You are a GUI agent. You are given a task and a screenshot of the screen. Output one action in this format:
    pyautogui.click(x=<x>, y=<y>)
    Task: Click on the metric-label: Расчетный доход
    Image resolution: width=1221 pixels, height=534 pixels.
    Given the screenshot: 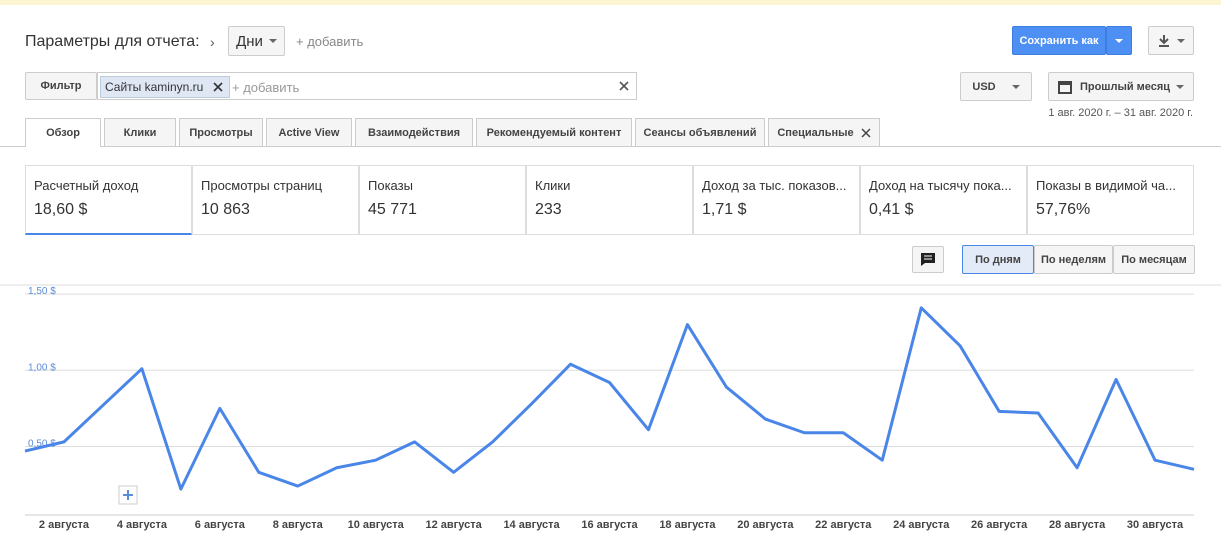 What is the action you would take?
    pyautogui.click(x=86, y=185)
    